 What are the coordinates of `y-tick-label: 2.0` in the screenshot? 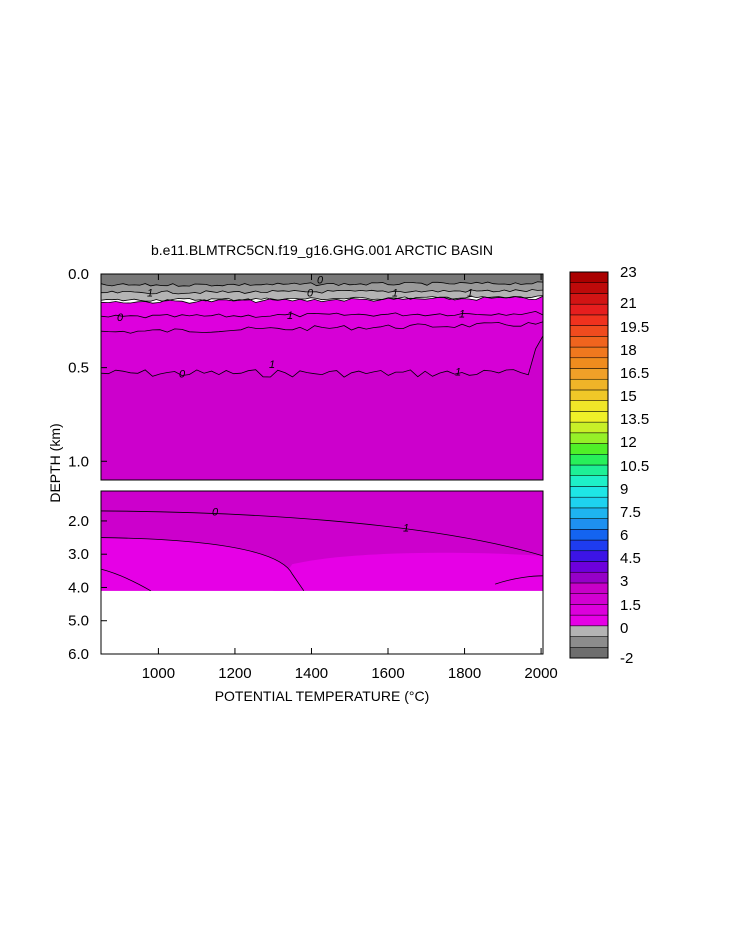 It's located at (78, 521).